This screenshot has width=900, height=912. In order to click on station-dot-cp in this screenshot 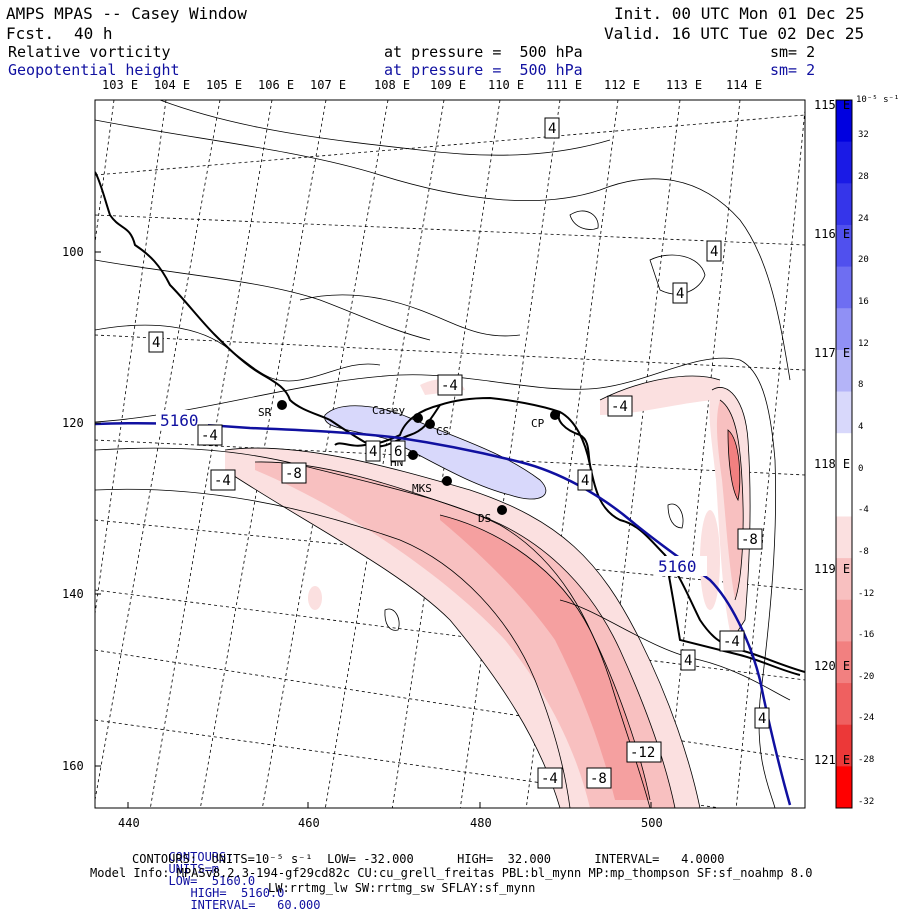, I will do `click(555, 415)`.